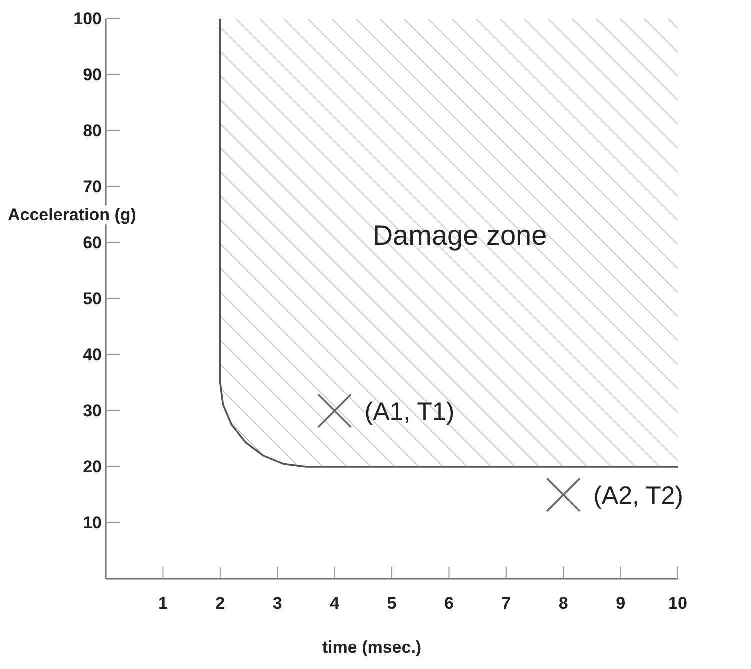  Describe the element at coordinates (92, 242) in the screenshot. I see `y-tick-label: 60` at that location.